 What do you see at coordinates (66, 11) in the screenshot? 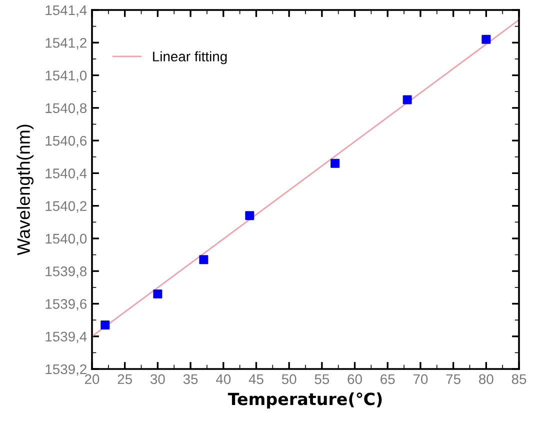
I see `y-tick-label: 1541,4` at bounding box center [66, 11].